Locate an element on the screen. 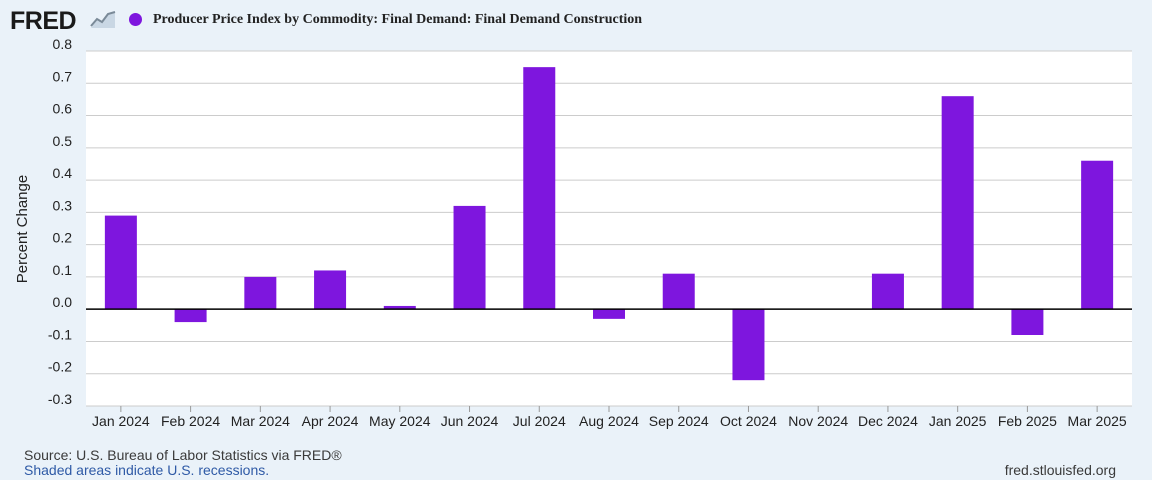  y-tick-label: -0.2 is located at coordinates (60, 367).